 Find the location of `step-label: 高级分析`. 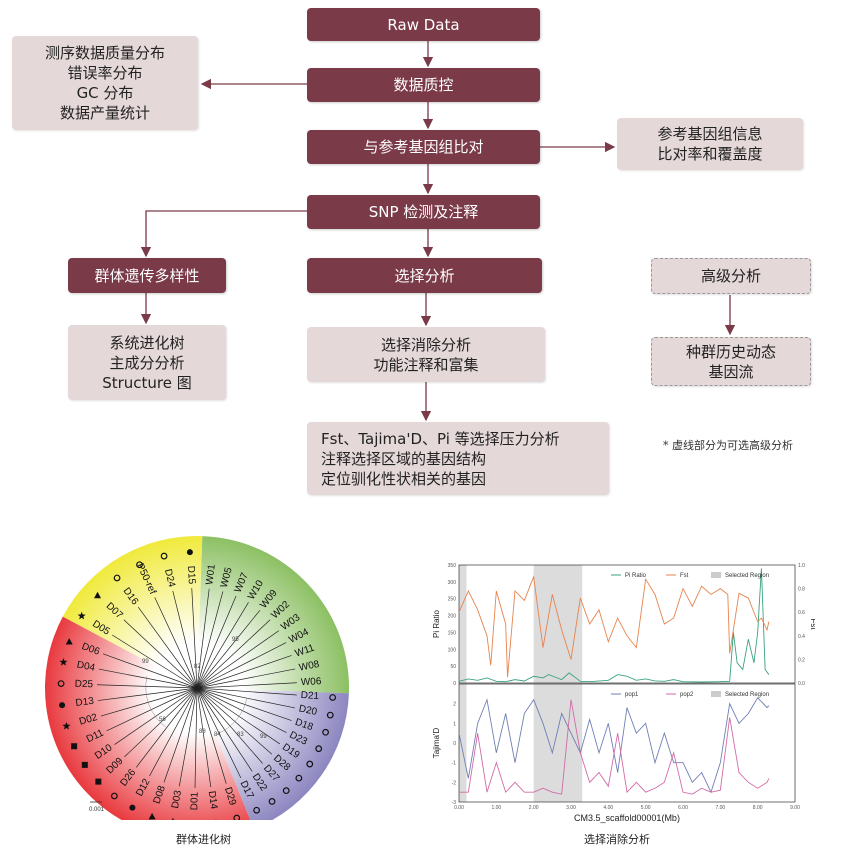

step-label: 高级分析 is located at coordinates (730, 276).